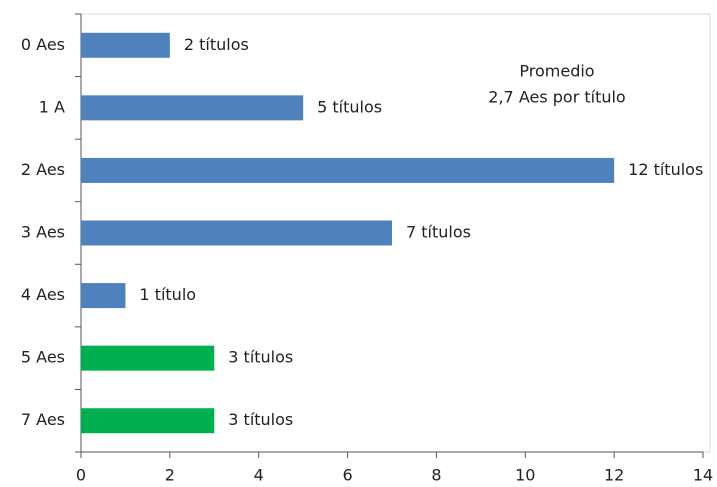 The width and height of the screenshot is (717, 487). What do you see at coordinates (52, 106) in the screenshot?
I see `y-tick-label: 1 A` at bounding box center [52, 106].